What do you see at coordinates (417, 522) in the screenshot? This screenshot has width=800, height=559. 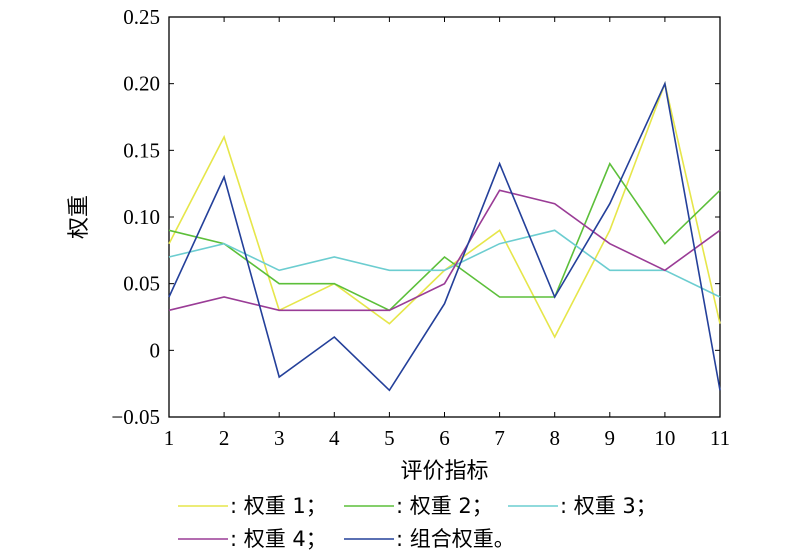 I see `legend: : 权重 1； : 权重 2； : 权重 3； : 权重 4； : 组合权重。` at bounding box center [417, 522].